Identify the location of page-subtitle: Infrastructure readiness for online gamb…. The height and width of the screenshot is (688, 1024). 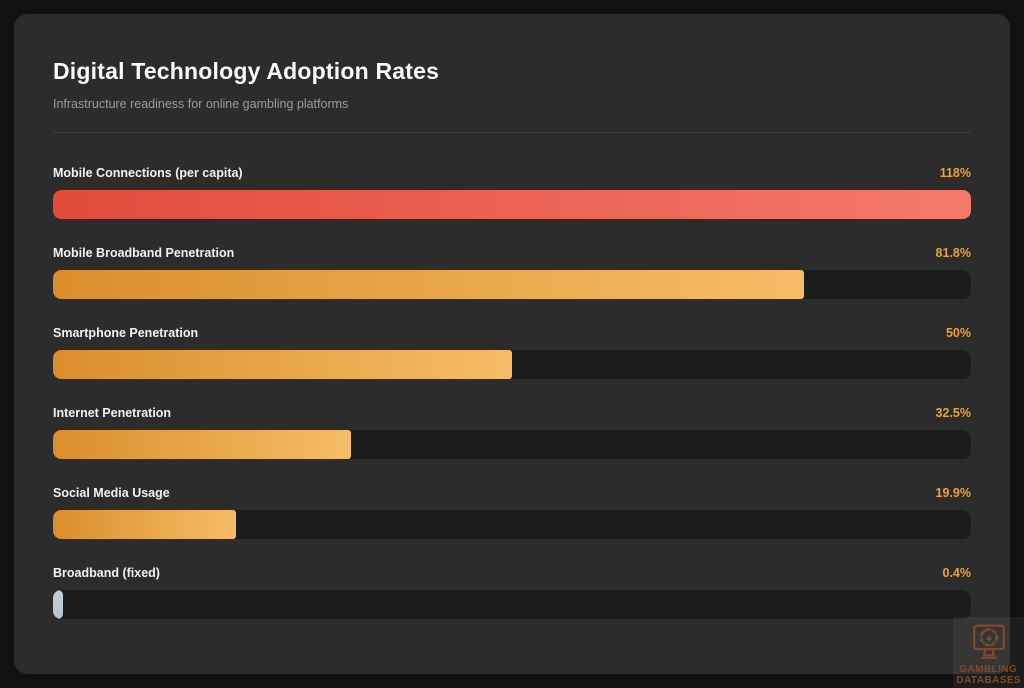
(201, 104).